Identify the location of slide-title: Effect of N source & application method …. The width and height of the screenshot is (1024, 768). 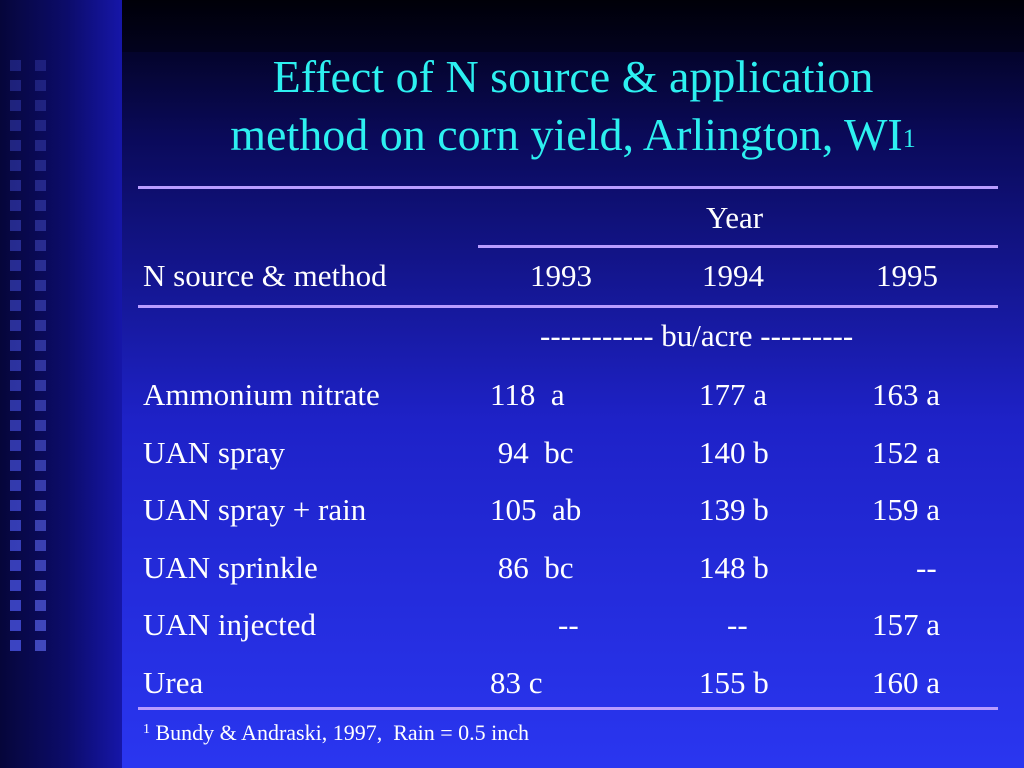
(573, 106).